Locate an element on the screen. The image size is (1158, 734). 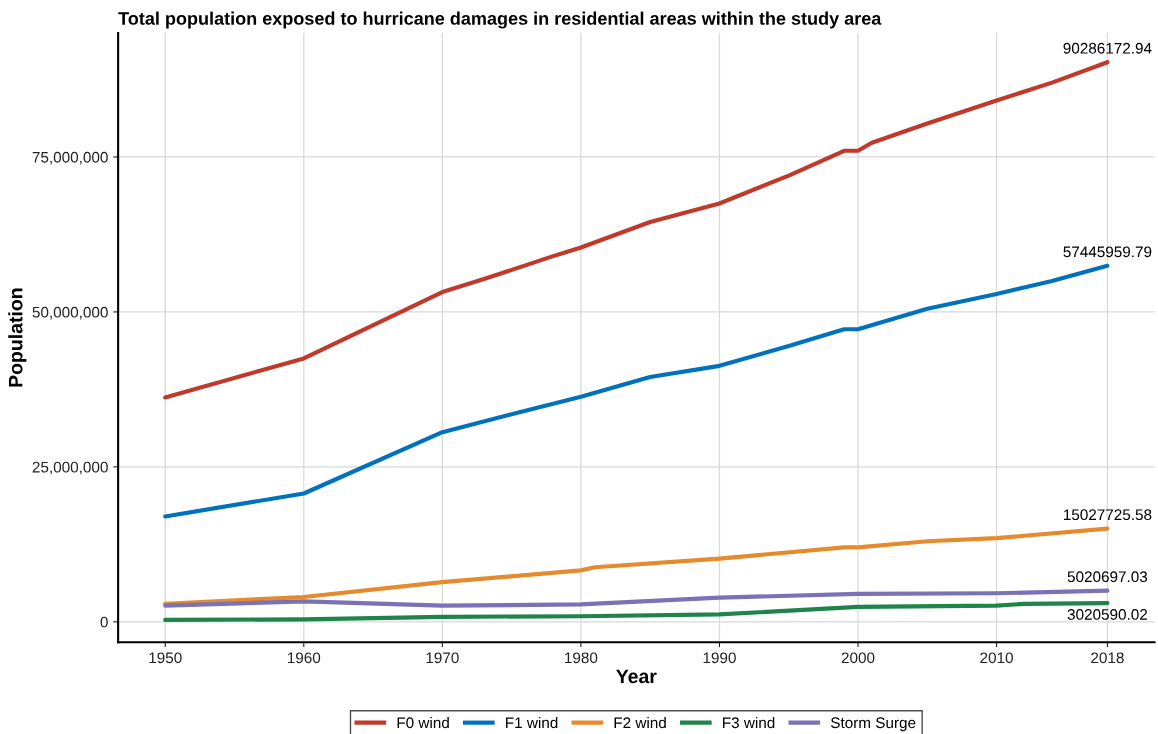
data-label: 90286172.94 is located at coordinates (1107, 48).